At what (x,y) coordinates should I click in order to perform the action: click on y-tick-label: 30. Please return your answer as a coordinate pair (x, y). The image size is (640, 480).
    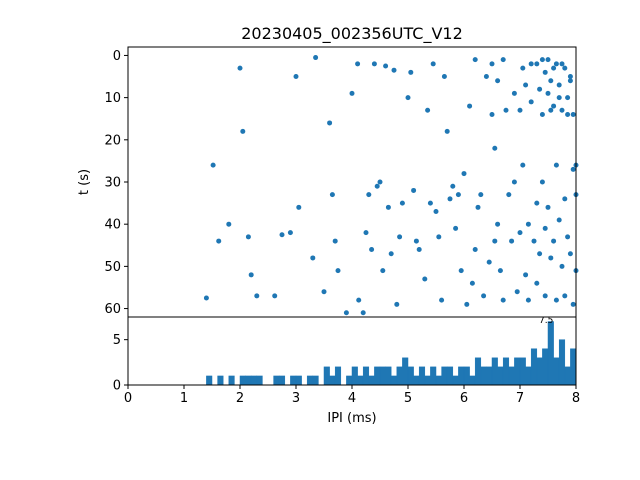
    Looking at the image, I should click on (112, 183).